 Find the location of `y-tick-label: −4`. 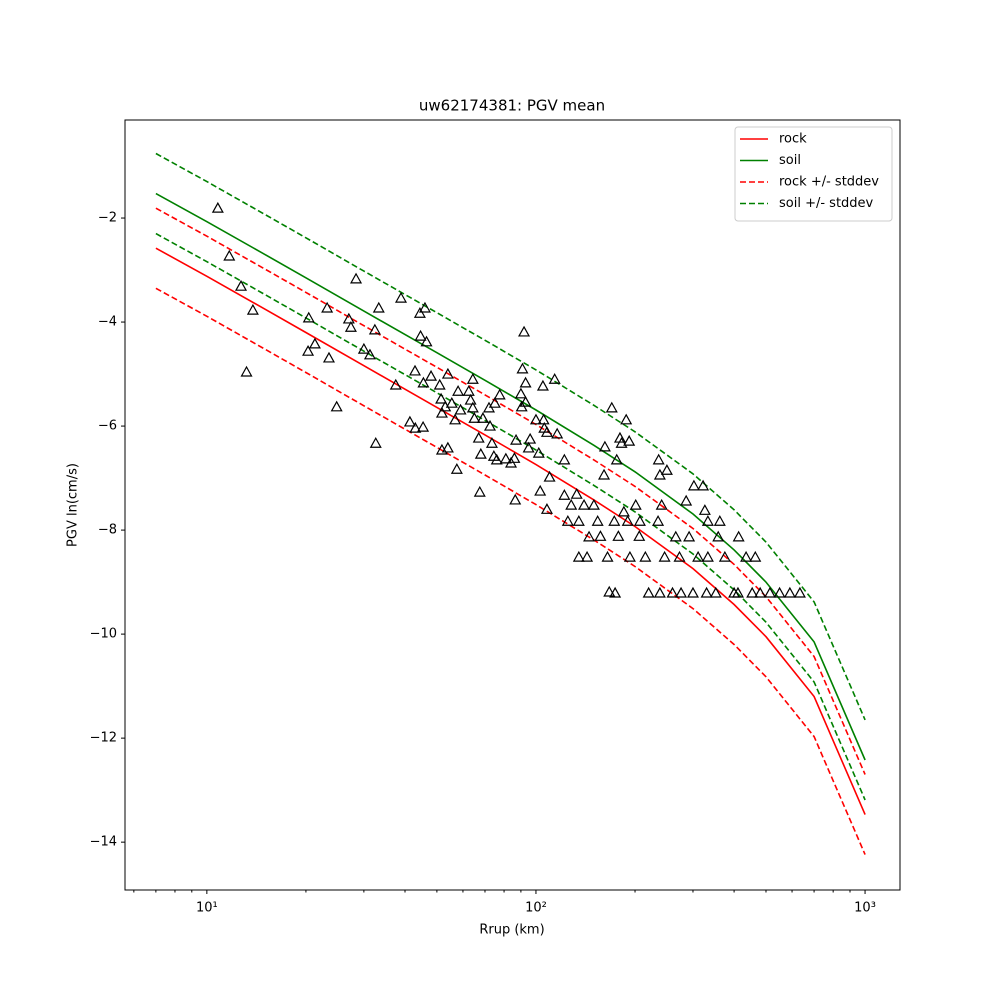

y-tick-label: −4 is located at coordinates (107, 322).